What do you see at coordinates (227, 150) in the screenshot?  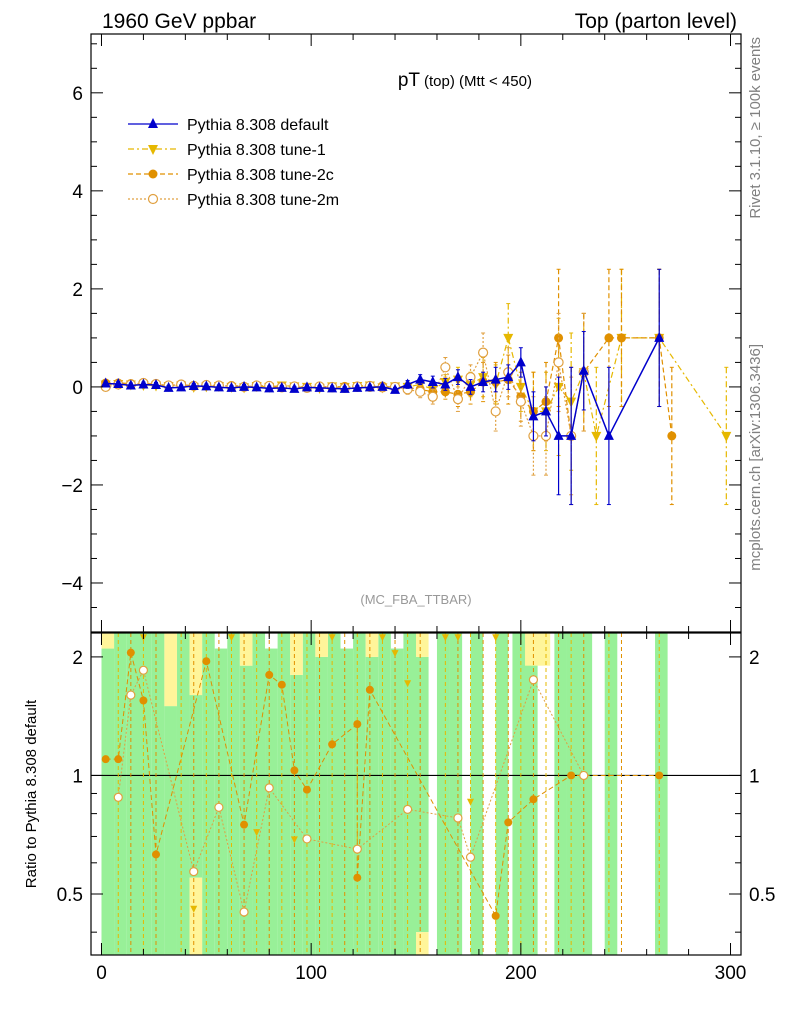 I see `legend-entry: Pythia 8.308 tune-1` at bounding box center [227, 150].